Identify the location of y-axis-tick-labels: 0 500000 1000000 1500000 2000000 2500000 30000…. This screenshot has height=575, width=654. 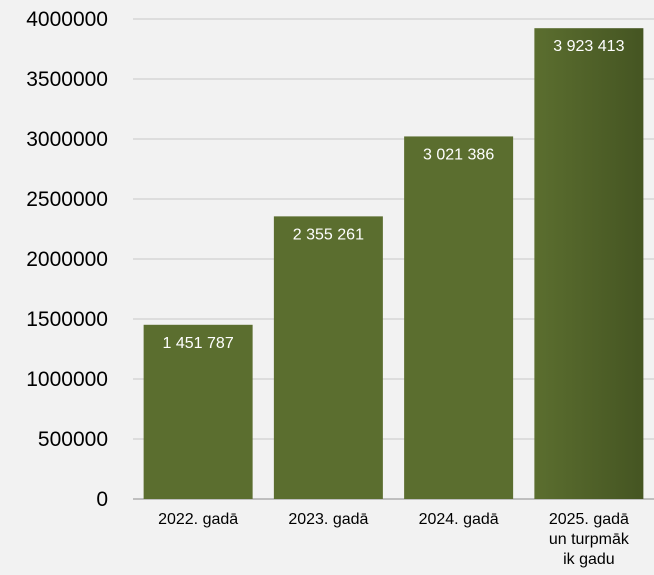
(67, 259).